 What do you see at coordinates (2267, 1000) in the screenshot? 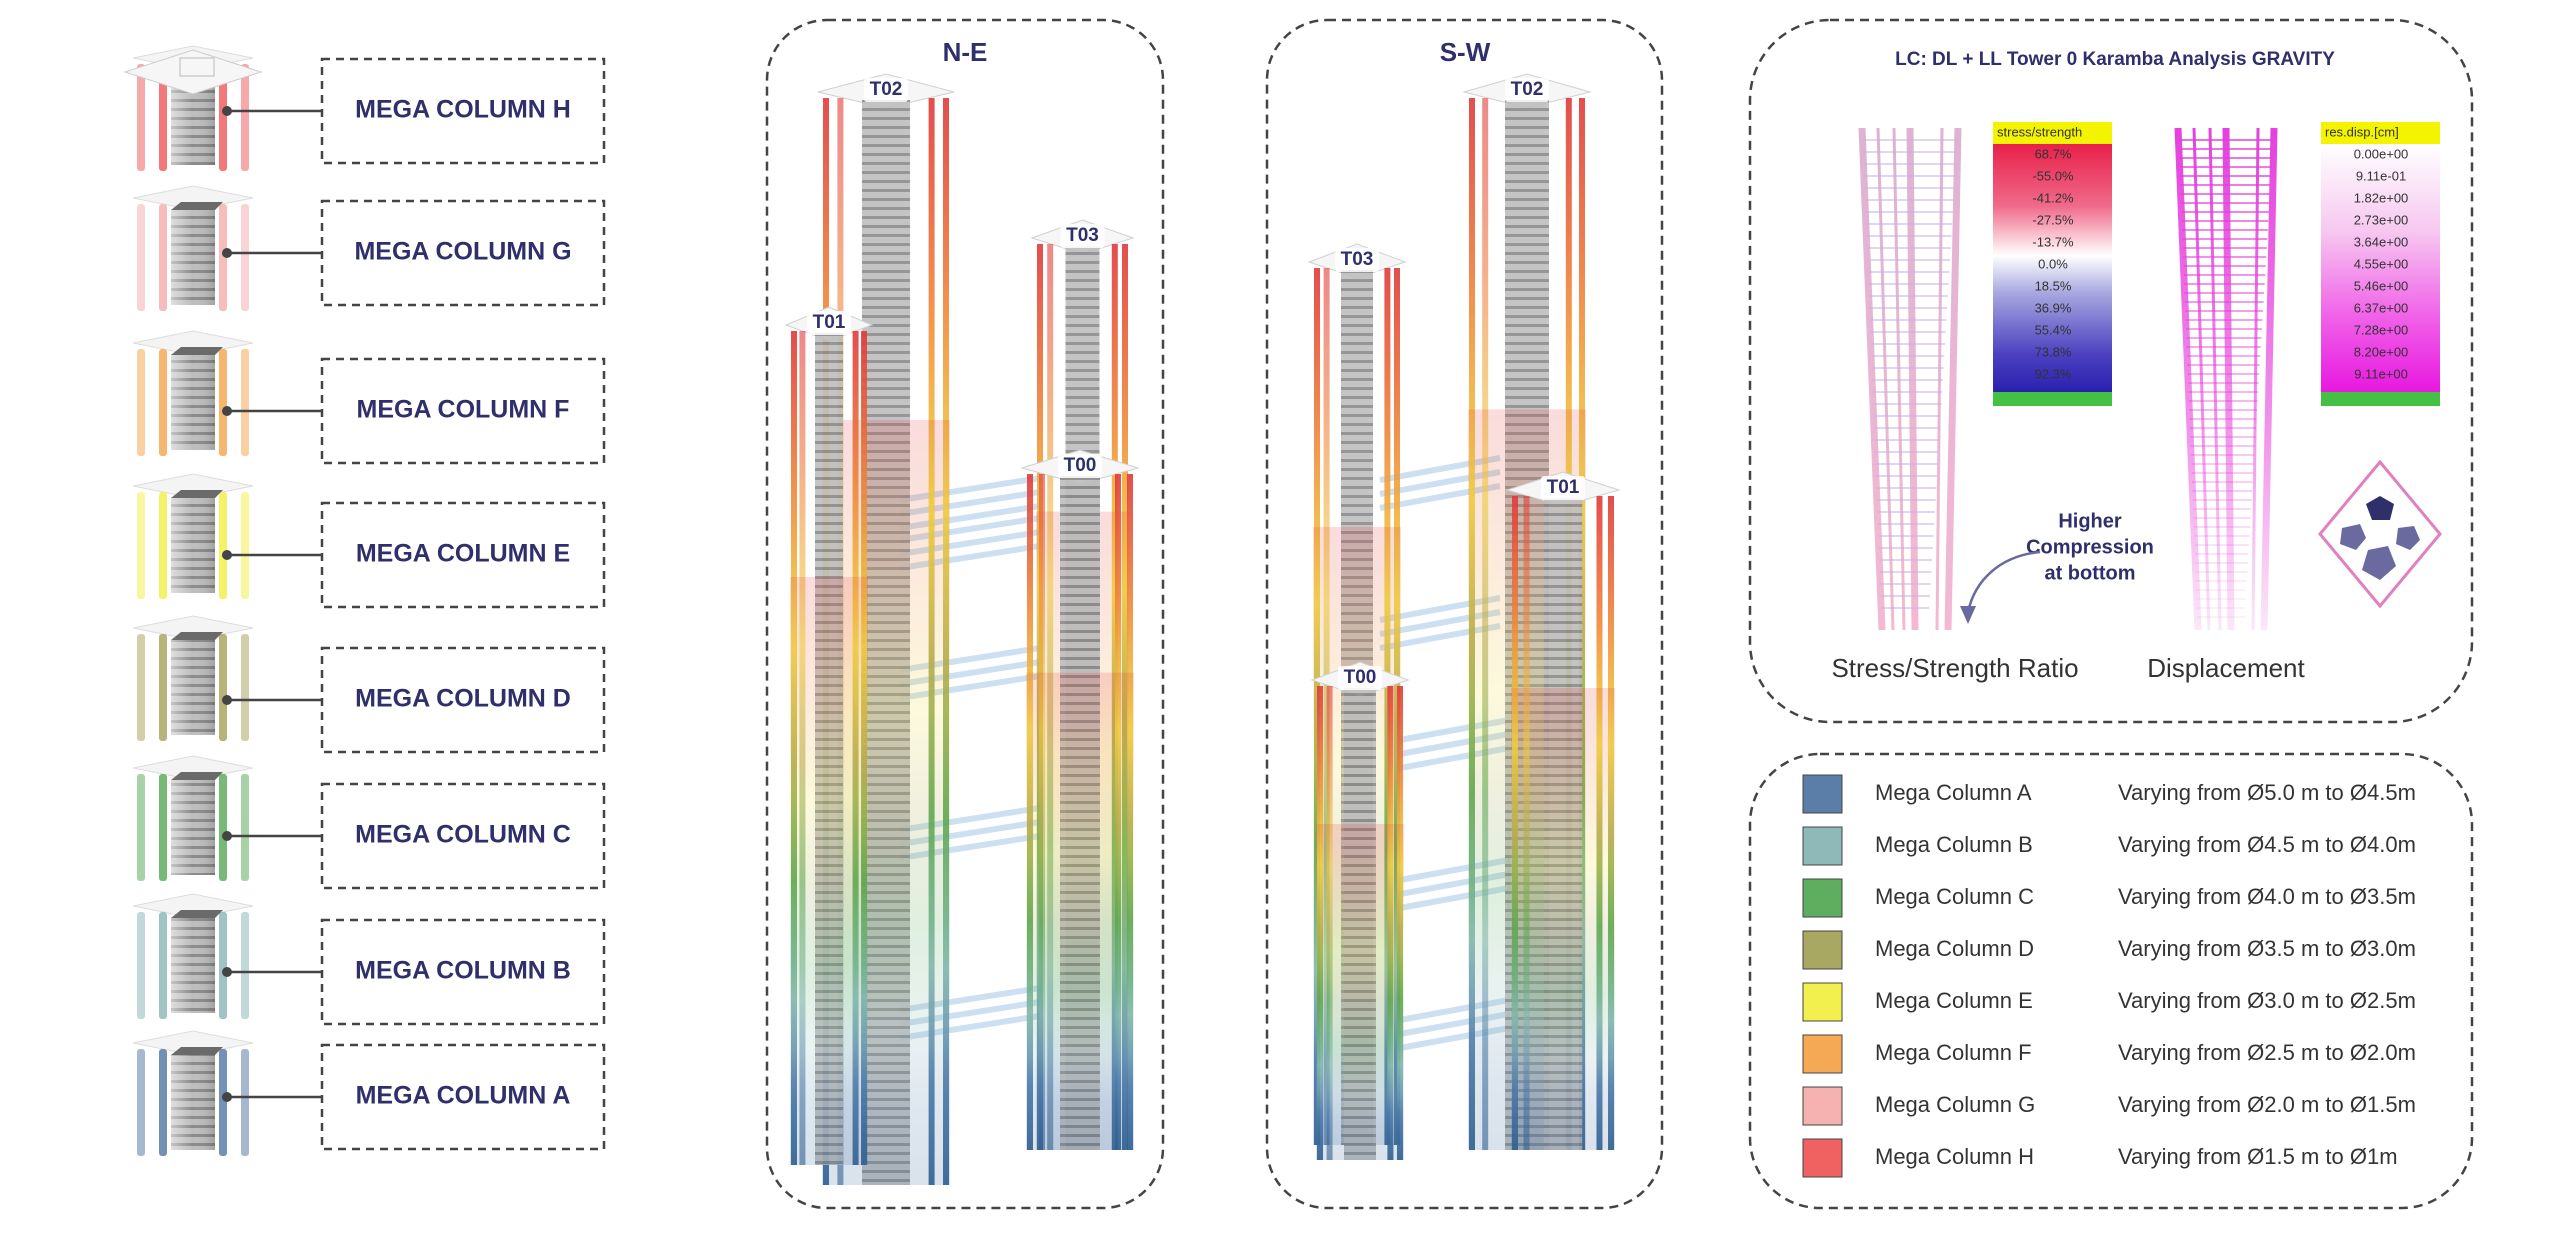
I see `legend-description: Varying from Ø3.0 m to Ø2.5m` at bounding box center [2267, 1000].